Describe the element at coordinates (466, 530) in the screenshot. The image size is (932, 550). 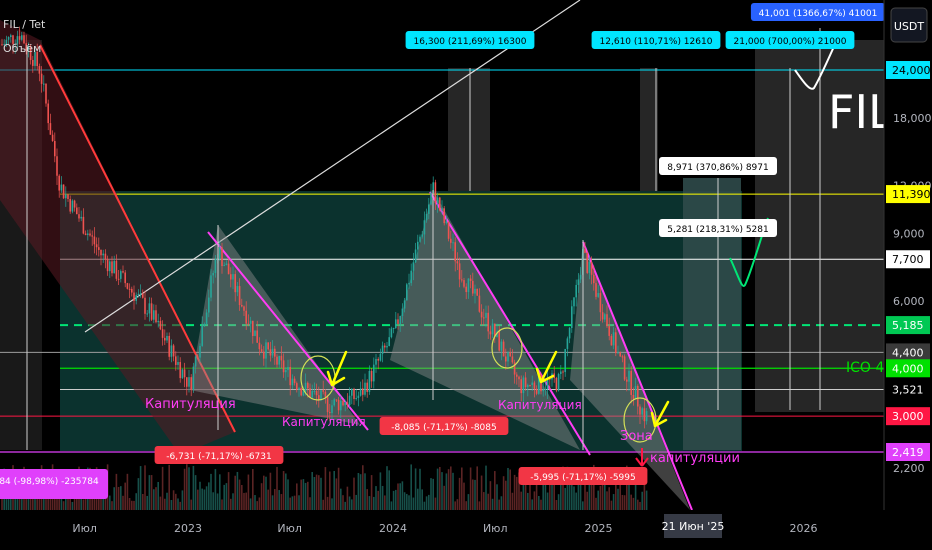
I see `time-axis` at that location.